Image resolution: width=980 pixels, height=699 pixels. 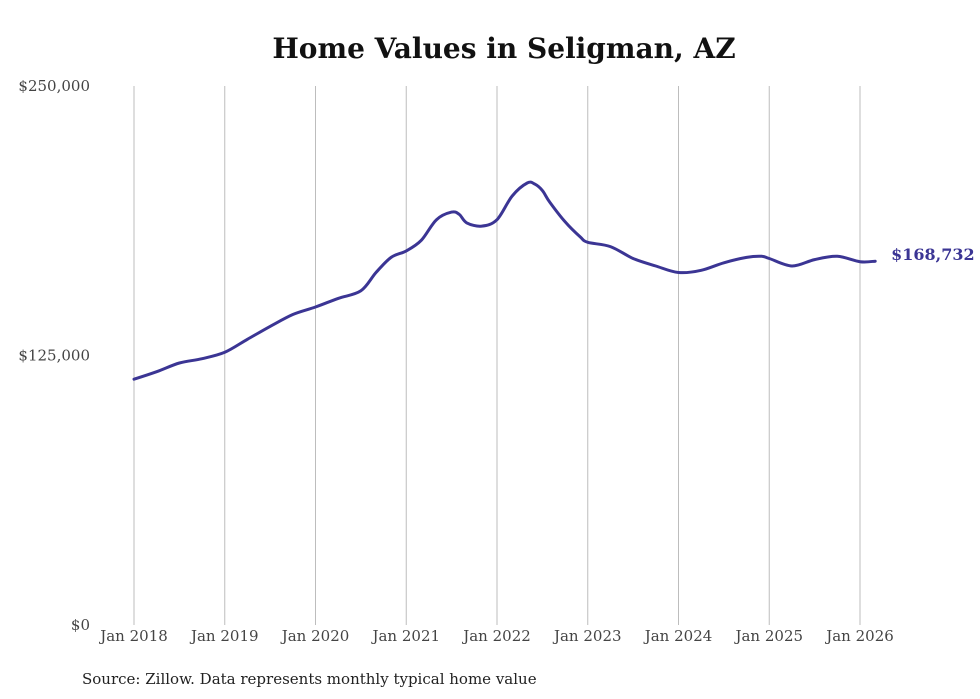 I want to click on end-value-label: $168,732, so click(x=933, y=254).